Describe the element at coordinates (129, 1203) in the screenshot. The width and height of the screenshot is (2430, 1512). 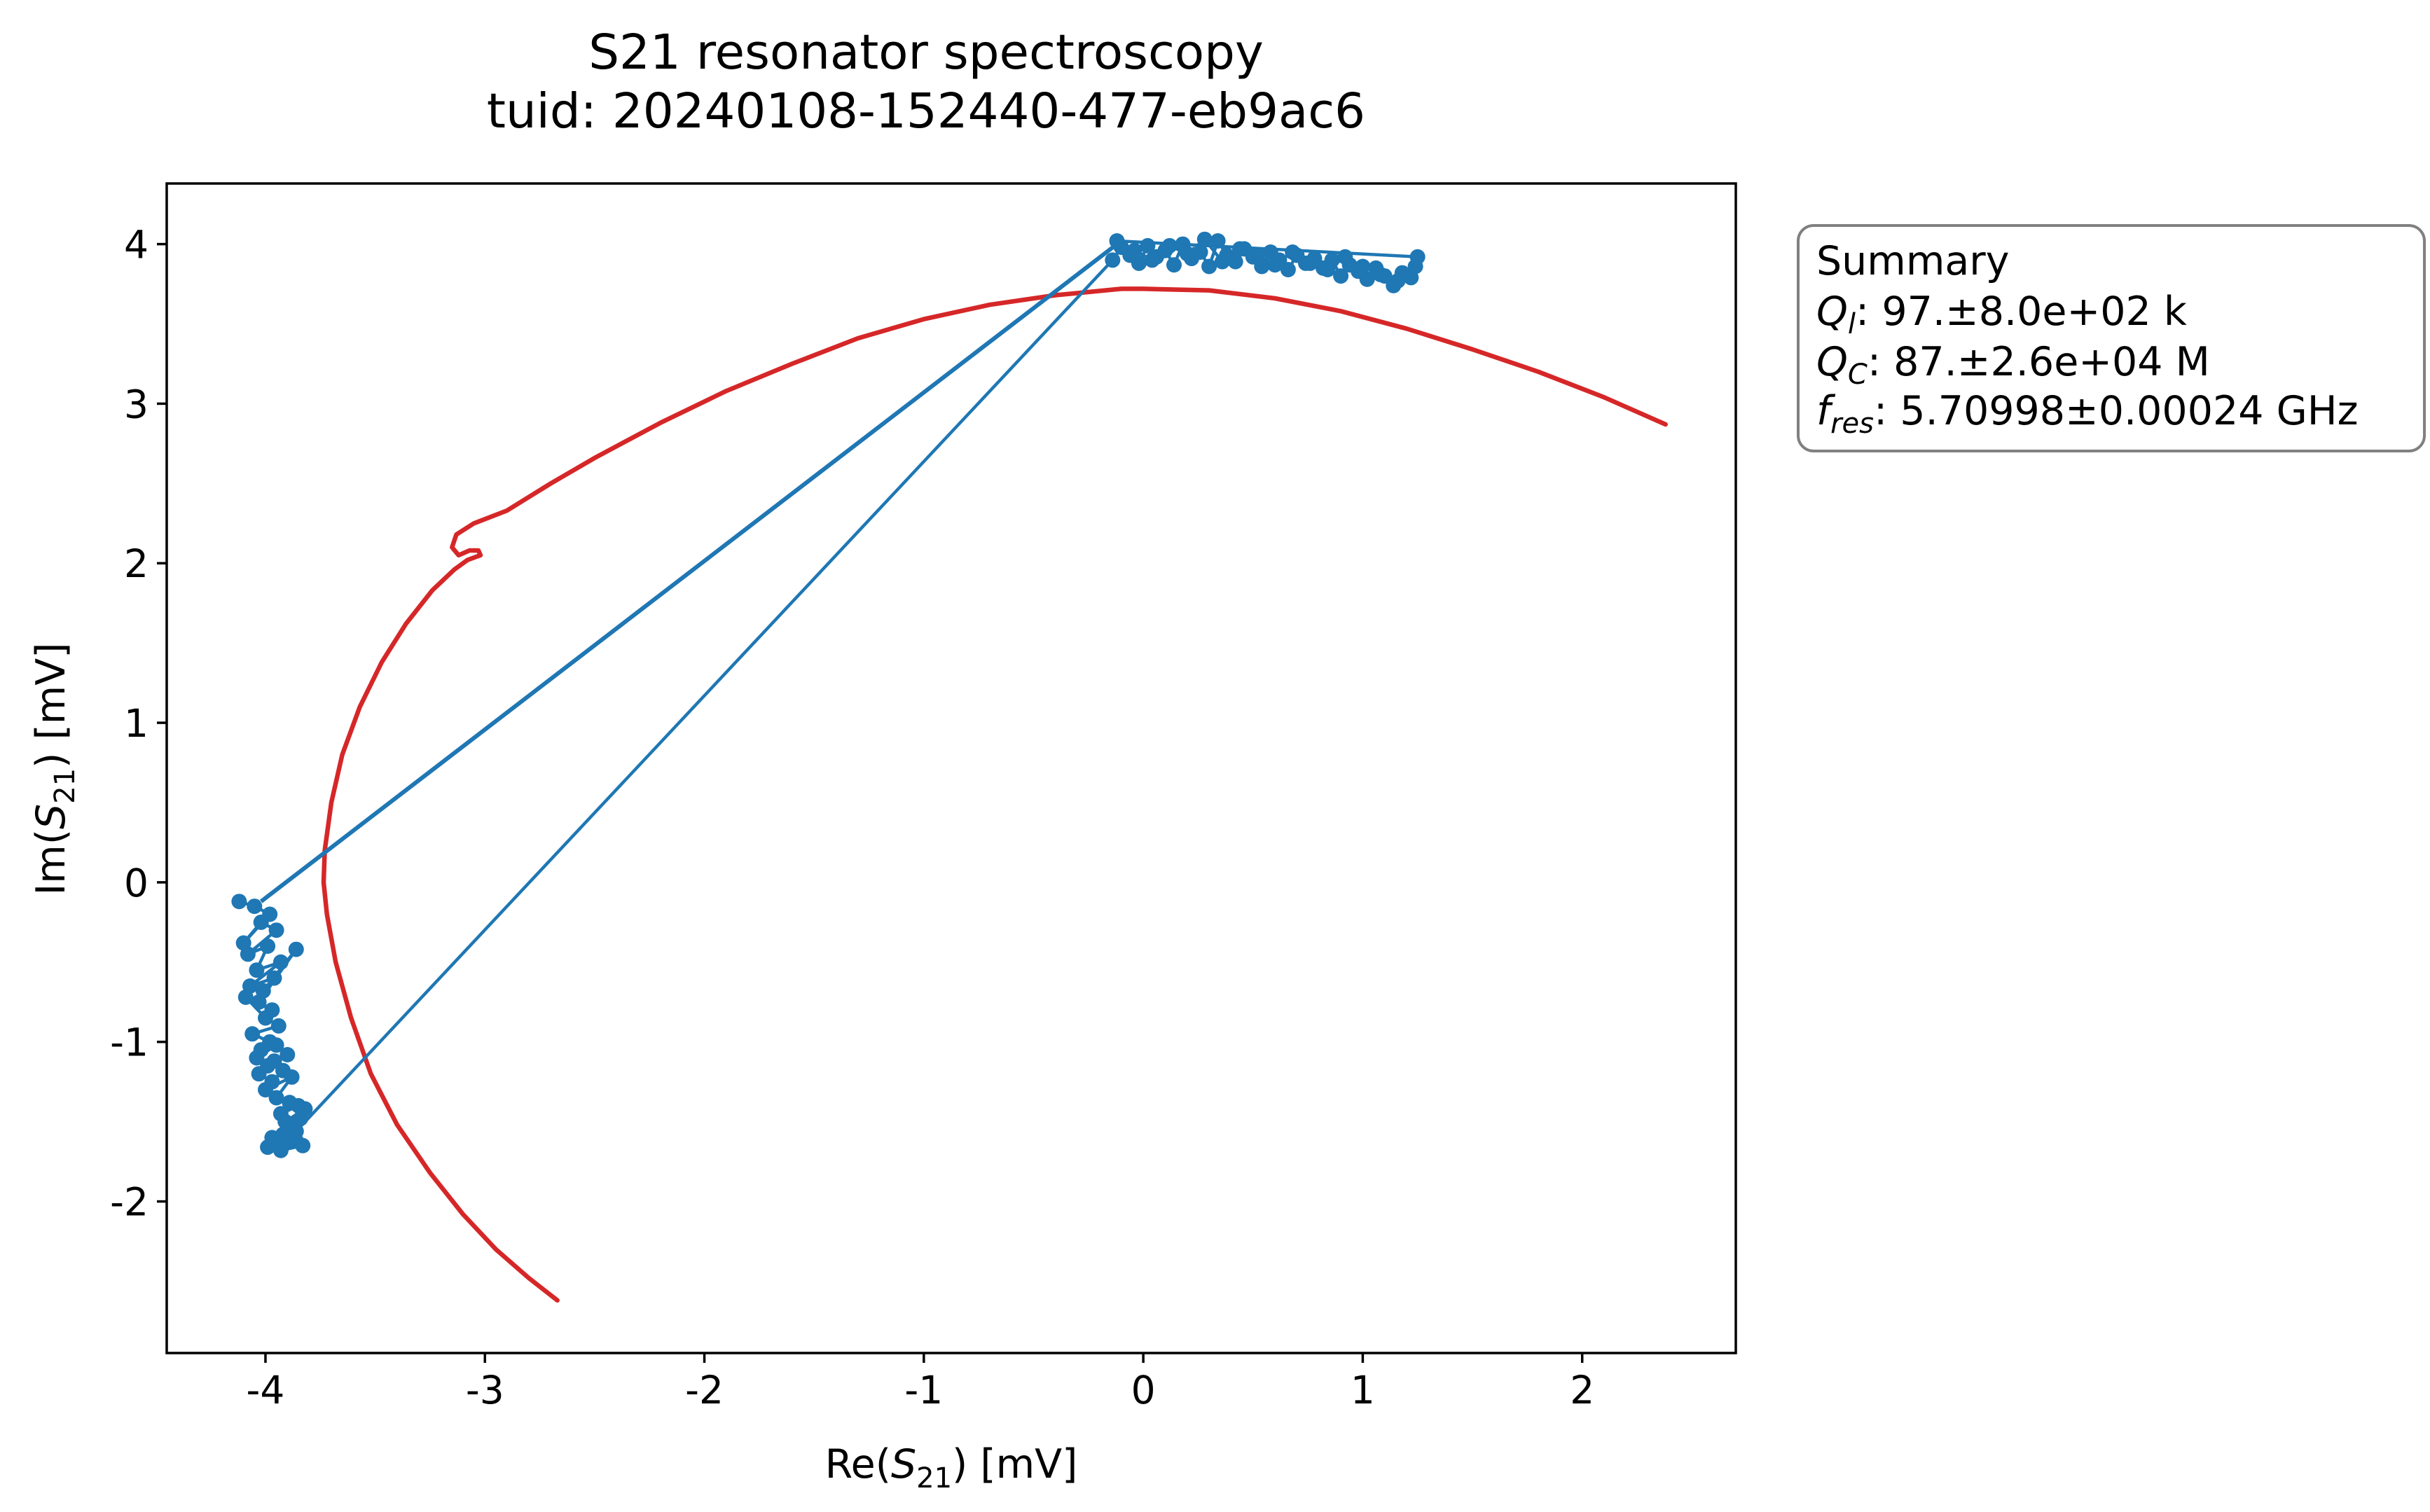
I see `y-tick-label: -2` at that location.